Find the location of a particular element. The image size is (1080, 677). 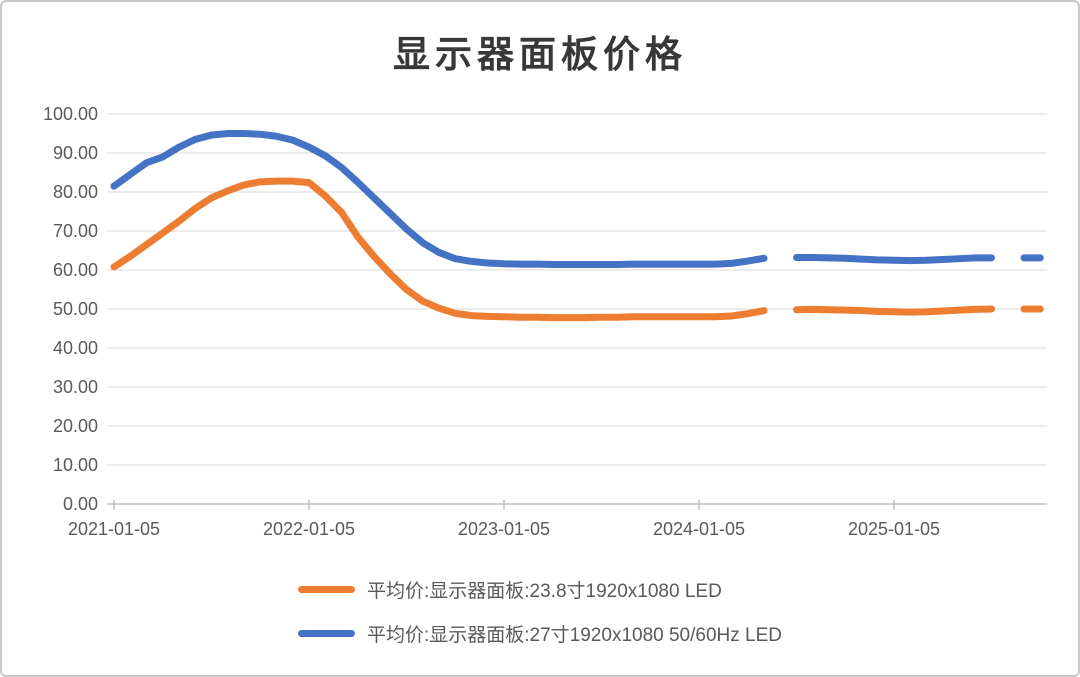

y-tick-label: 40.00 is located at coordinates (75, 348).